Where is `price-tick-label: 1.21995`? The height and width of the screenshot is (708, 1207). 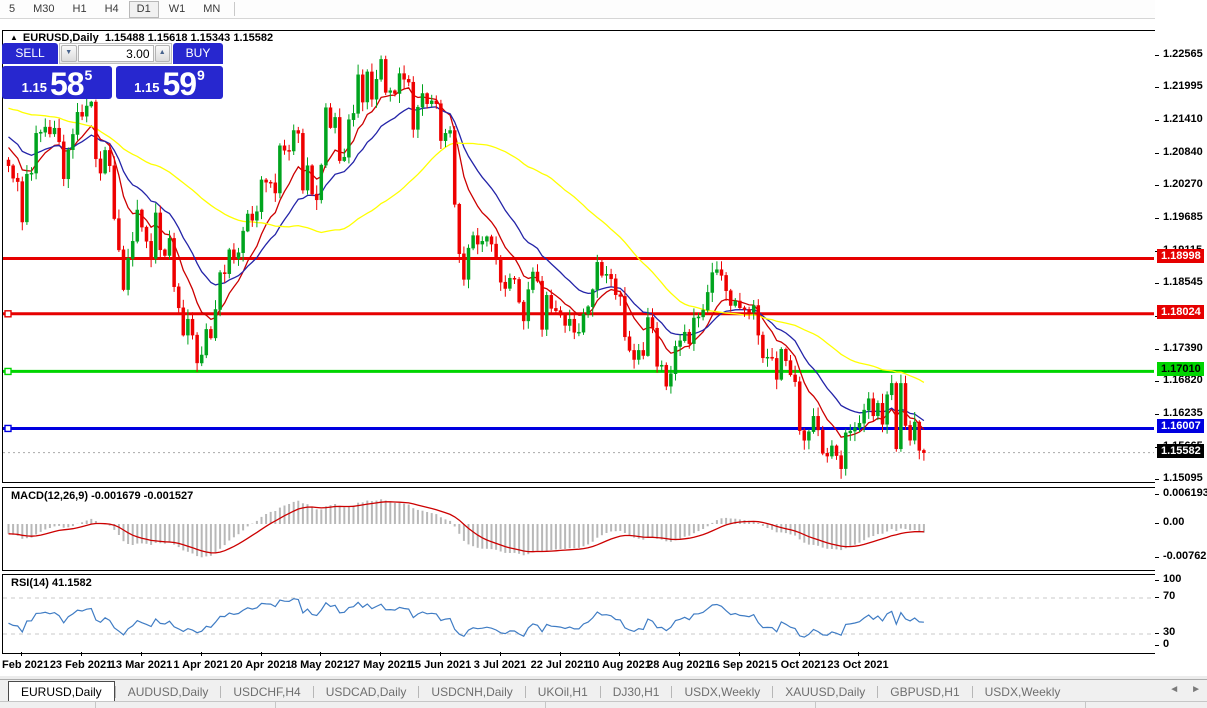
price-tick-label: 1.21995 is located at coordinates (1183, 86).